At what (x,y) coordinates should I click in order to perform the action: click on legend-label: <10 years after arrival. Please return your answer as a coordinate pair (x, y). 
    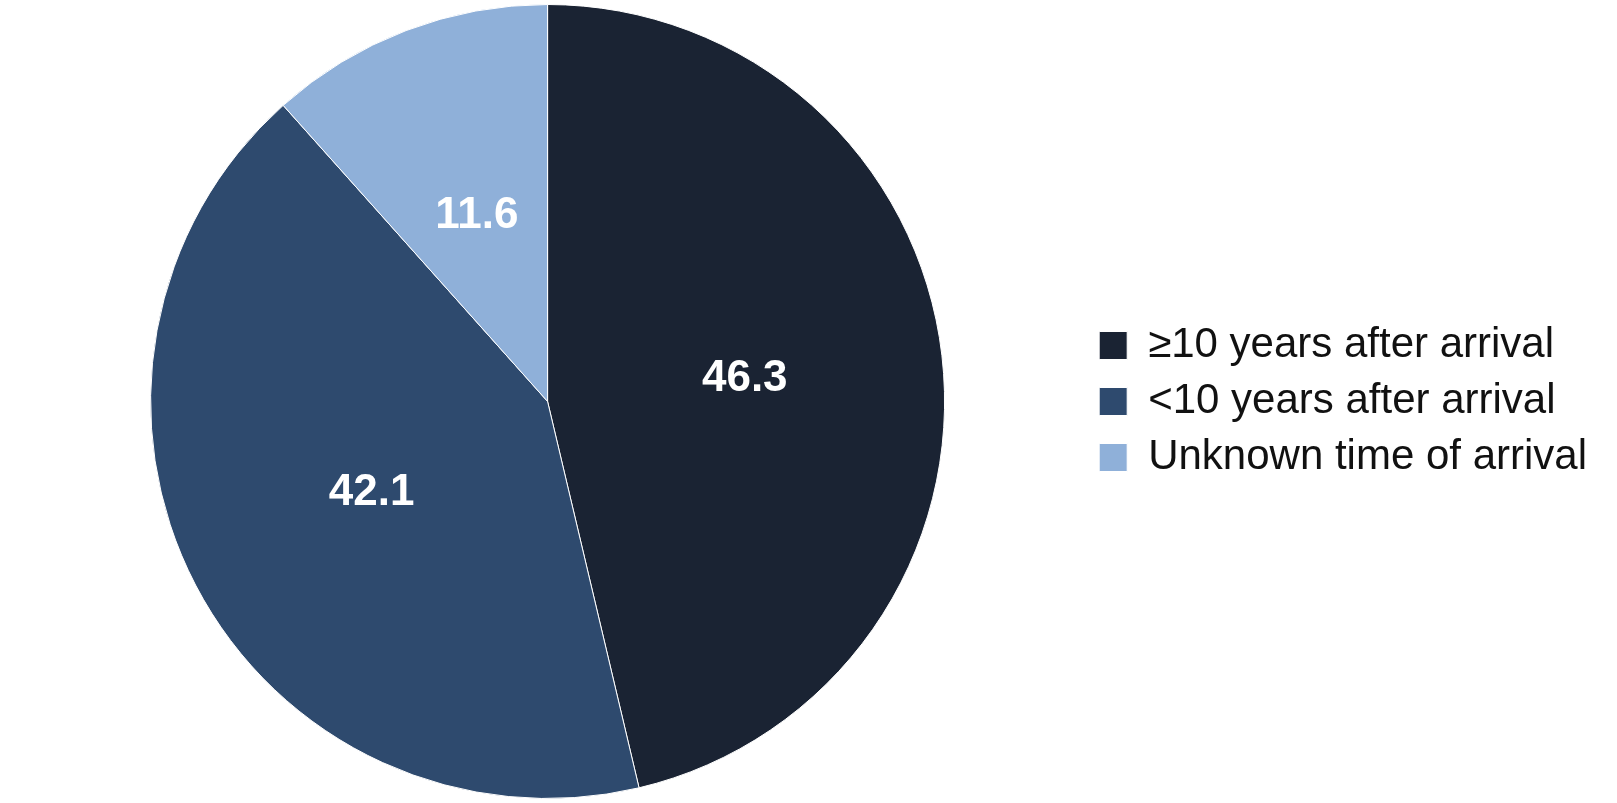
    Looking at the image, I should click on (1352, 399).